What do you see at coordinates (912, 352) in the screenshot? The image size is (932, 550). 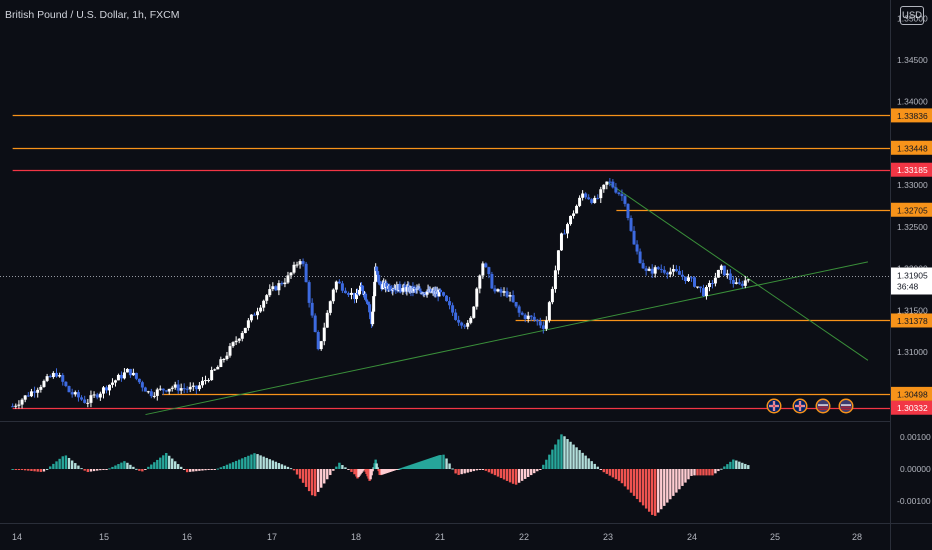 I see `price-tick-label: 1.31000` at bounding box center [912, 352].